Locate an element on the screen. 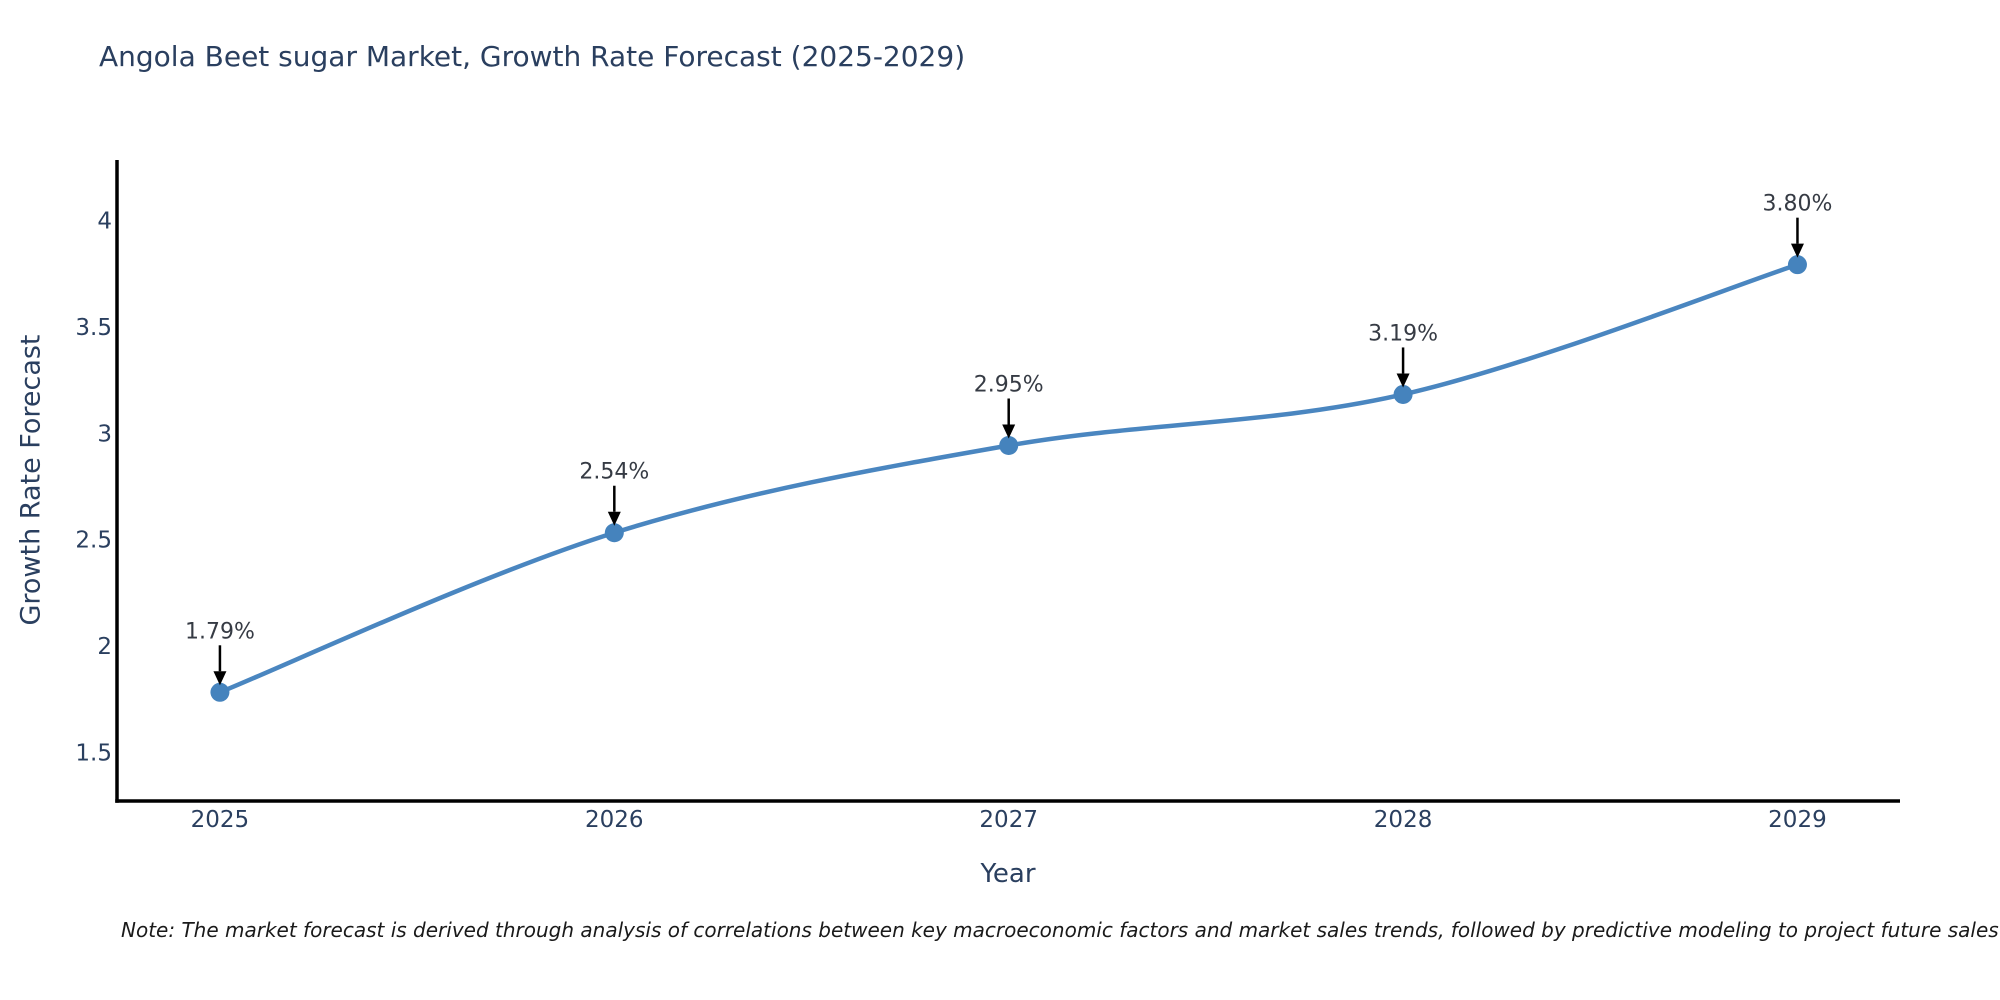 The width and height of the screenshot is (2000, 1000). x-axis-title: Year is located at coordinates (1008, 874).